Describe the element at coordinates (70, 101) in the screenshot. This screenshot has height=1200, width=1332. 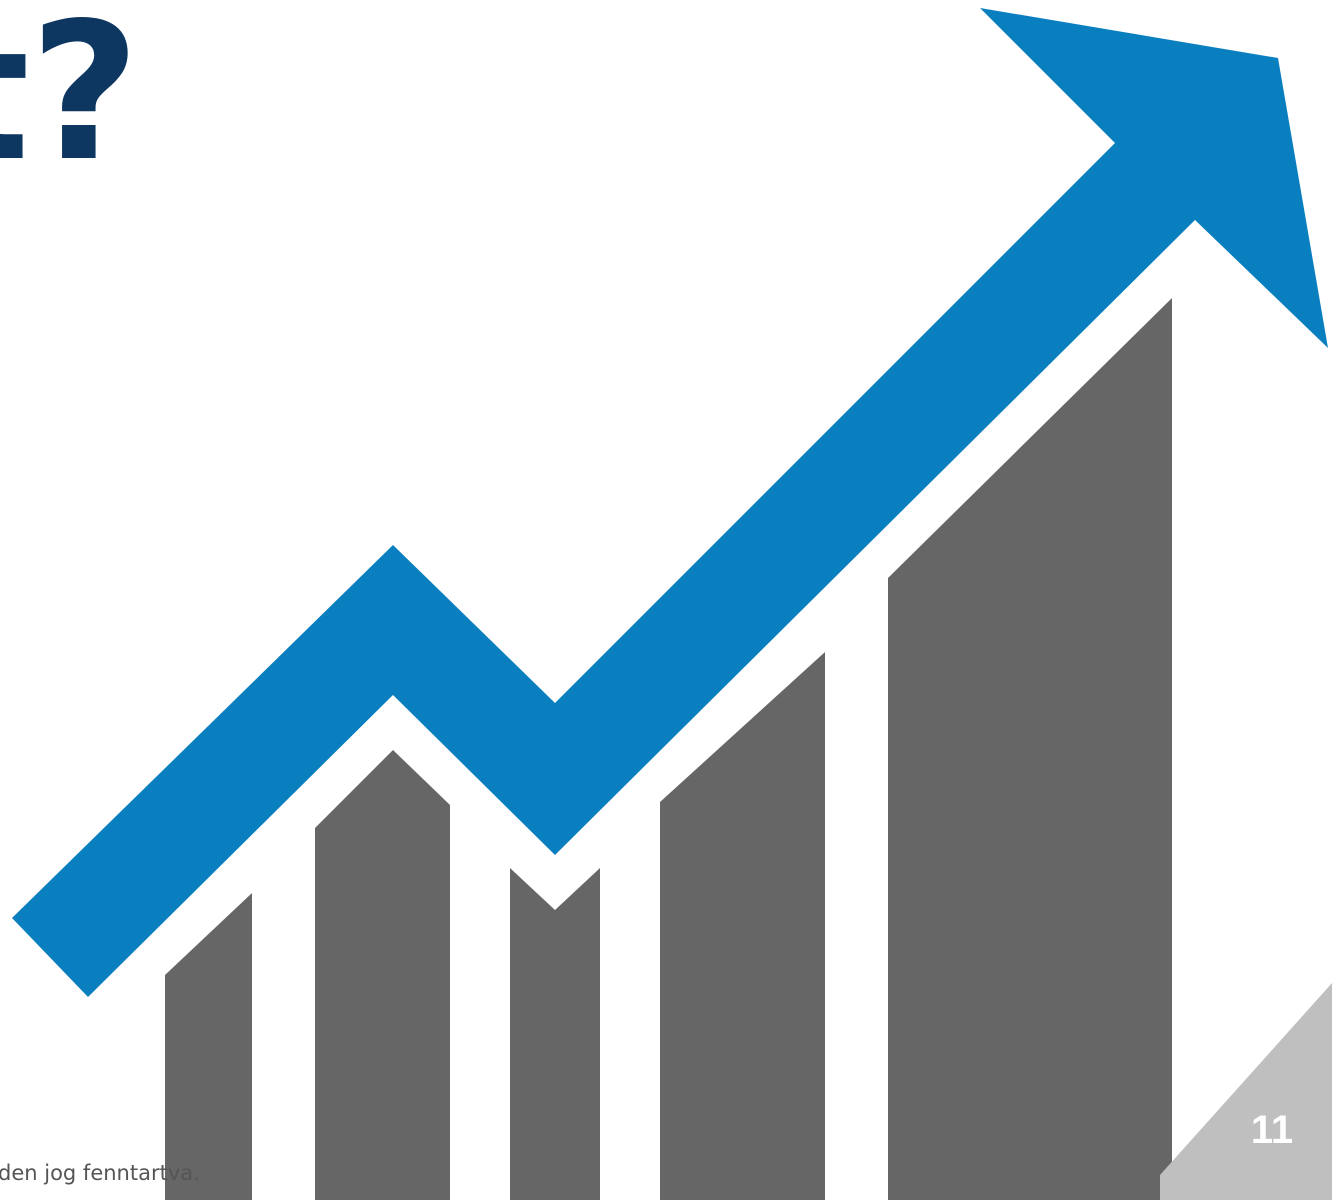
I see `slide-title: ot?` at that location.